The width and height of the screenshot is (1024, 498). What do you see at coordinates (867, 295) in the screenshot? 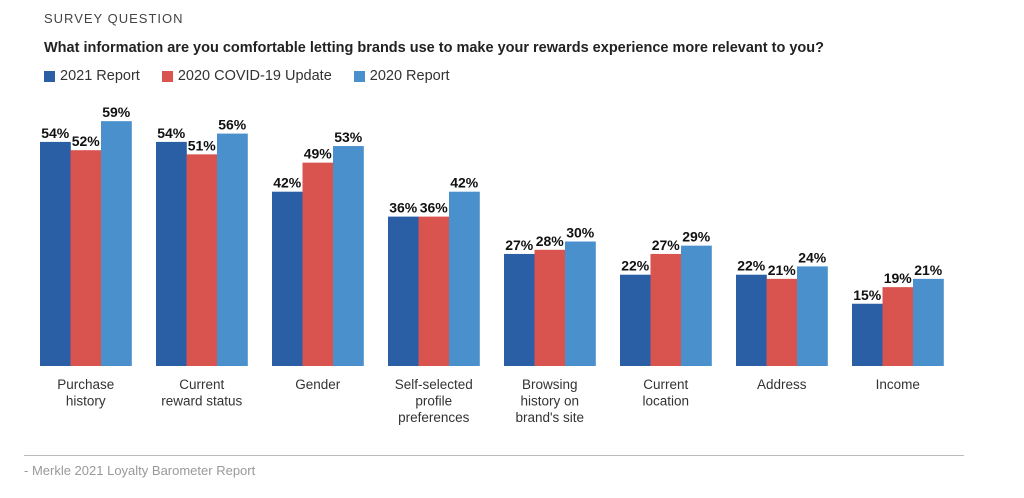
I see `data-label: 15%` at bounding box center [867, 295].